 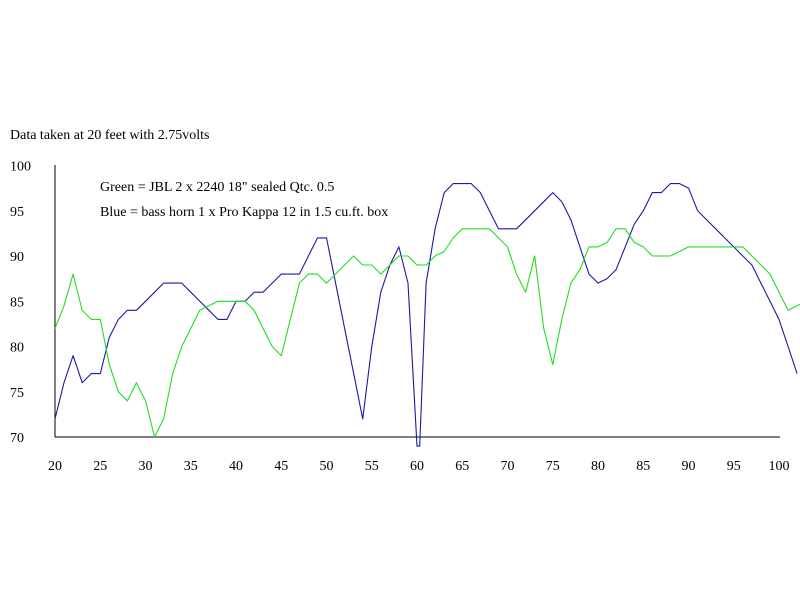 What do you see at coordinates (417, 466) in the screenshot?
I see `x-tick-label: 60` at bounding box center [417, 466].